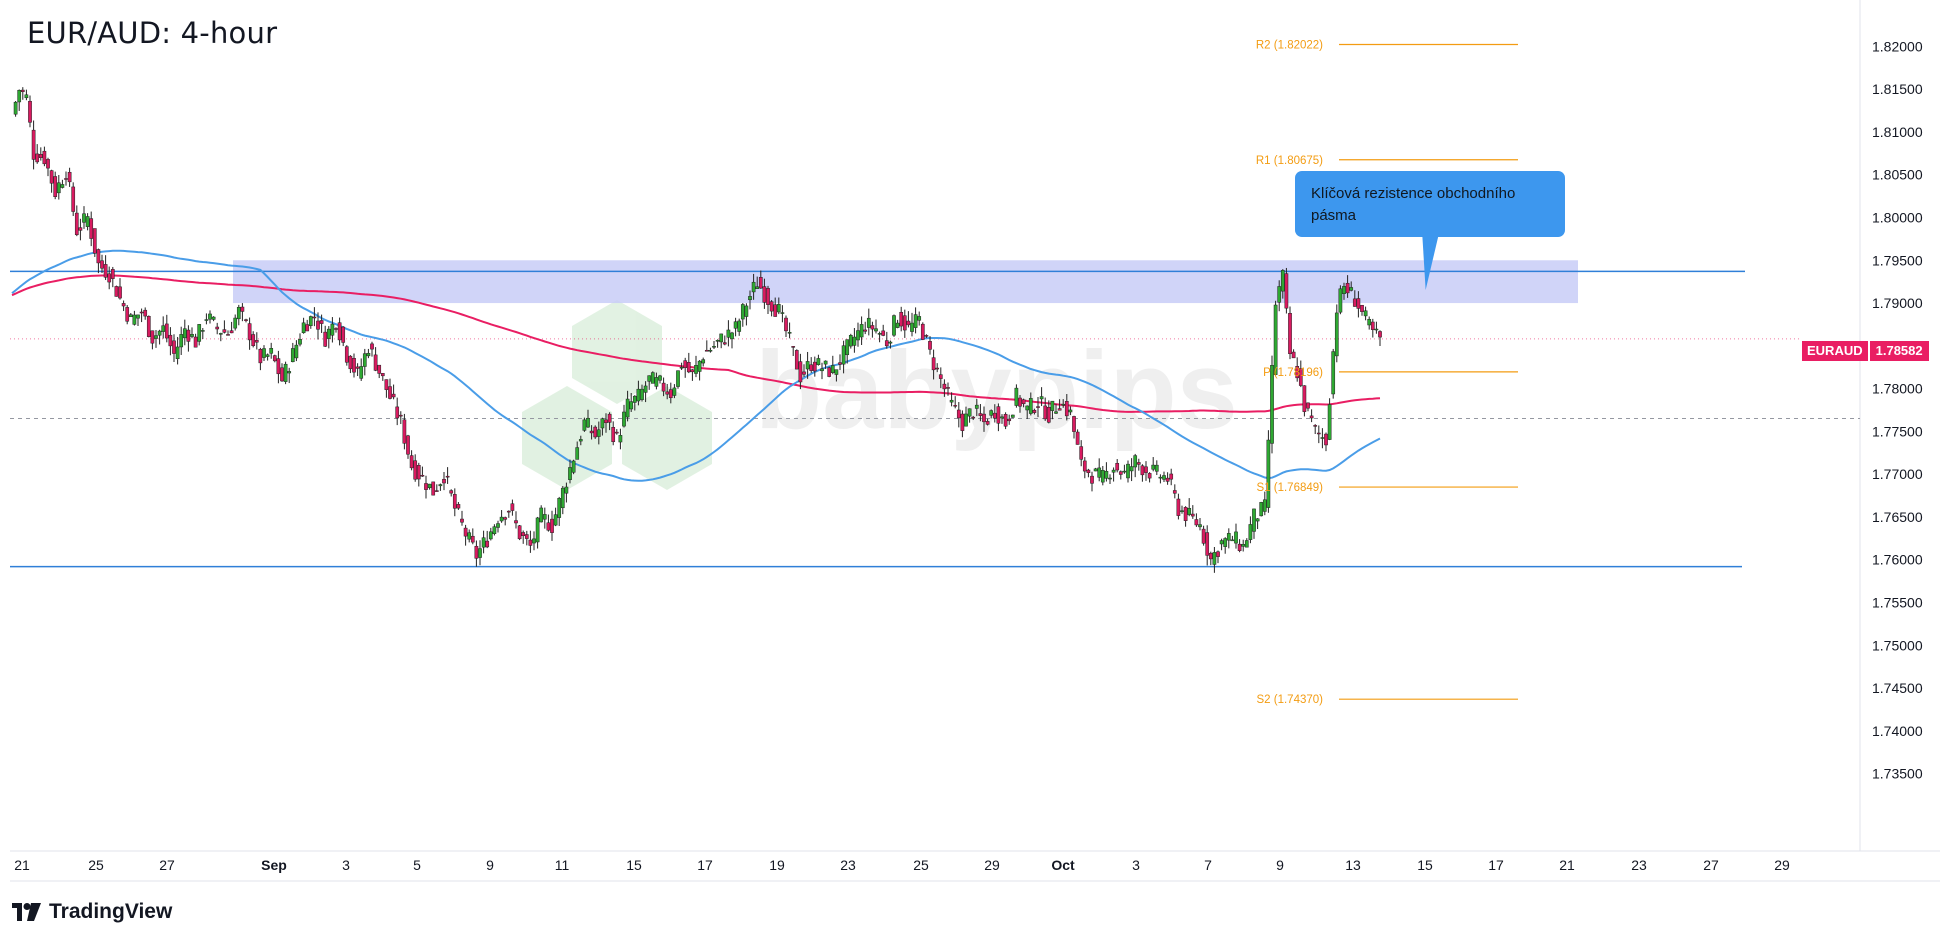 The height and width of the screenshot is (941, 1940). I want to click on price-tick-label: 1.76000, so click(1897, 560).